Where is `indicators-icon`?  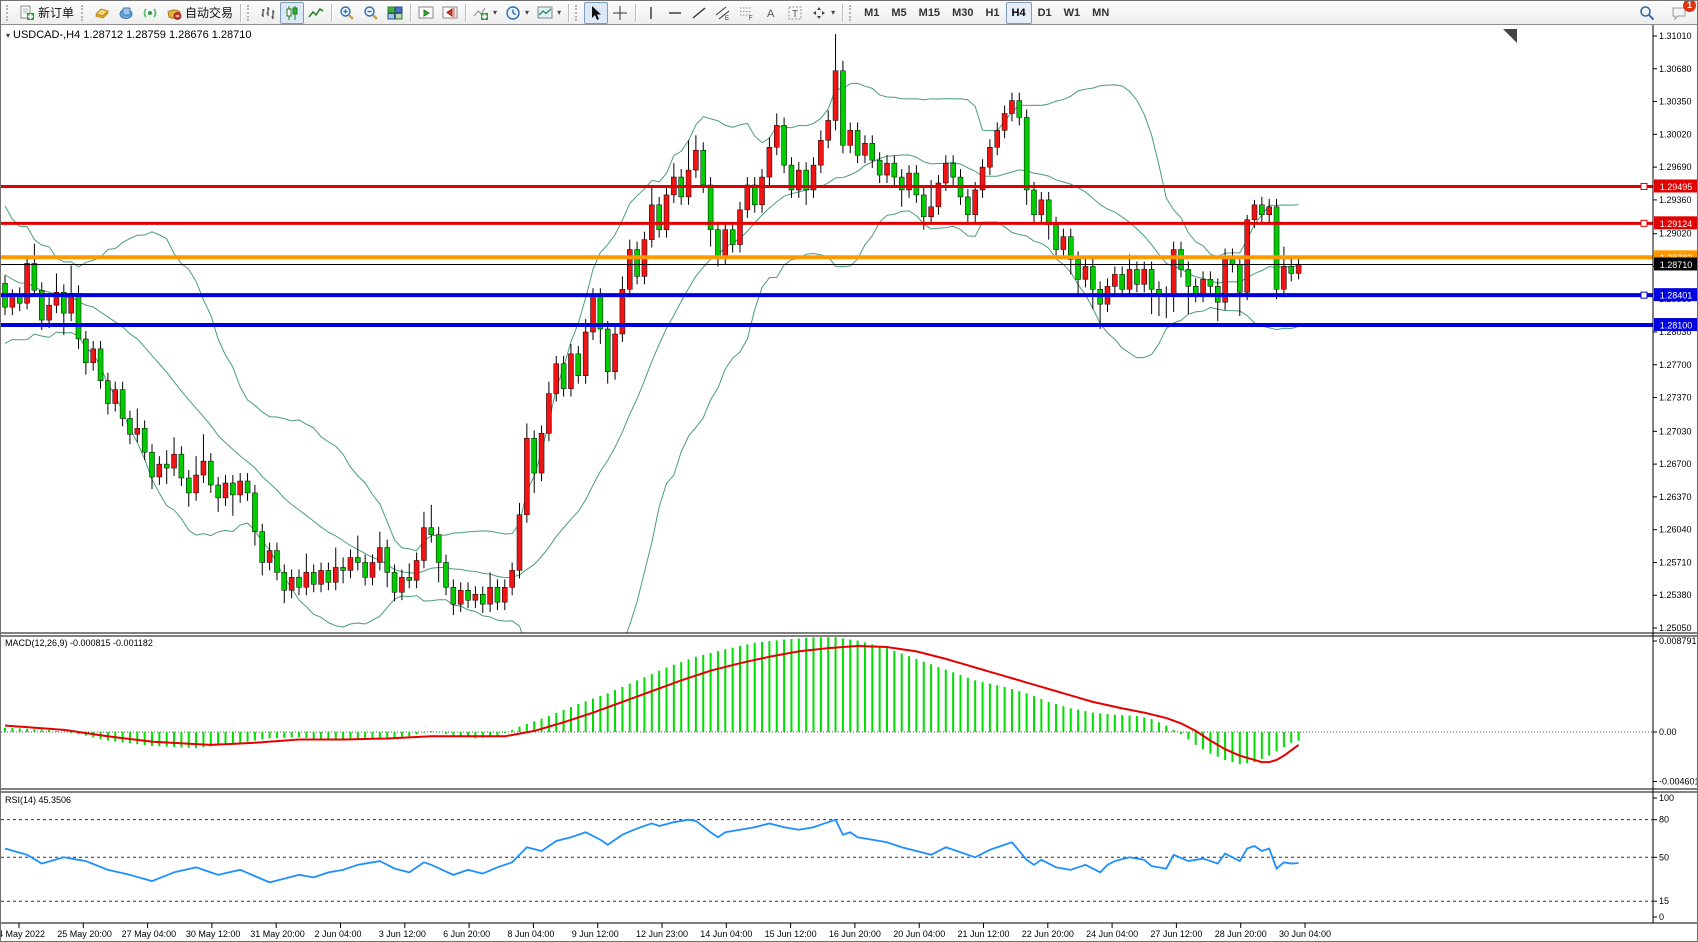
indicators-icon is located at coordinates (481, 13).